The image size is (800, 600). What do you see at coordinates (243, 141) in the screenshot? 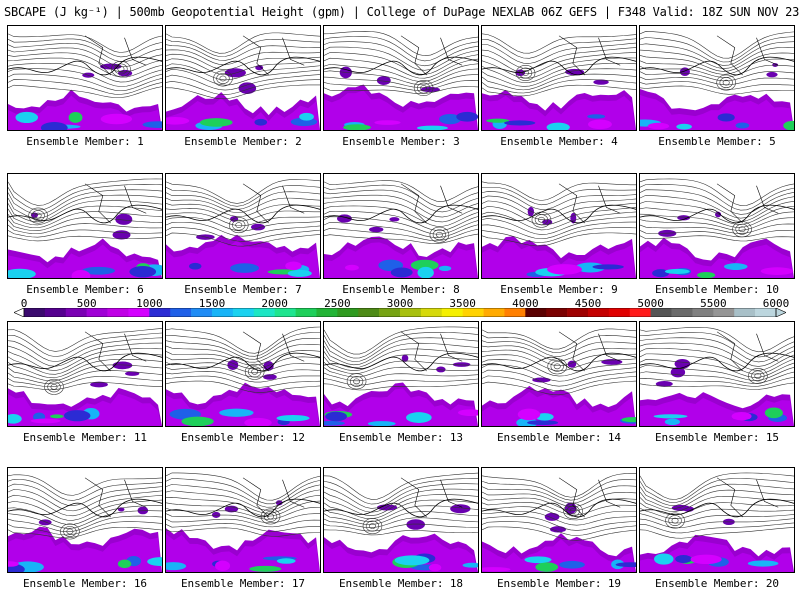
I see `ensemble-member-label-2: Ensemble Member: 2` at bounding box center [243, 141].